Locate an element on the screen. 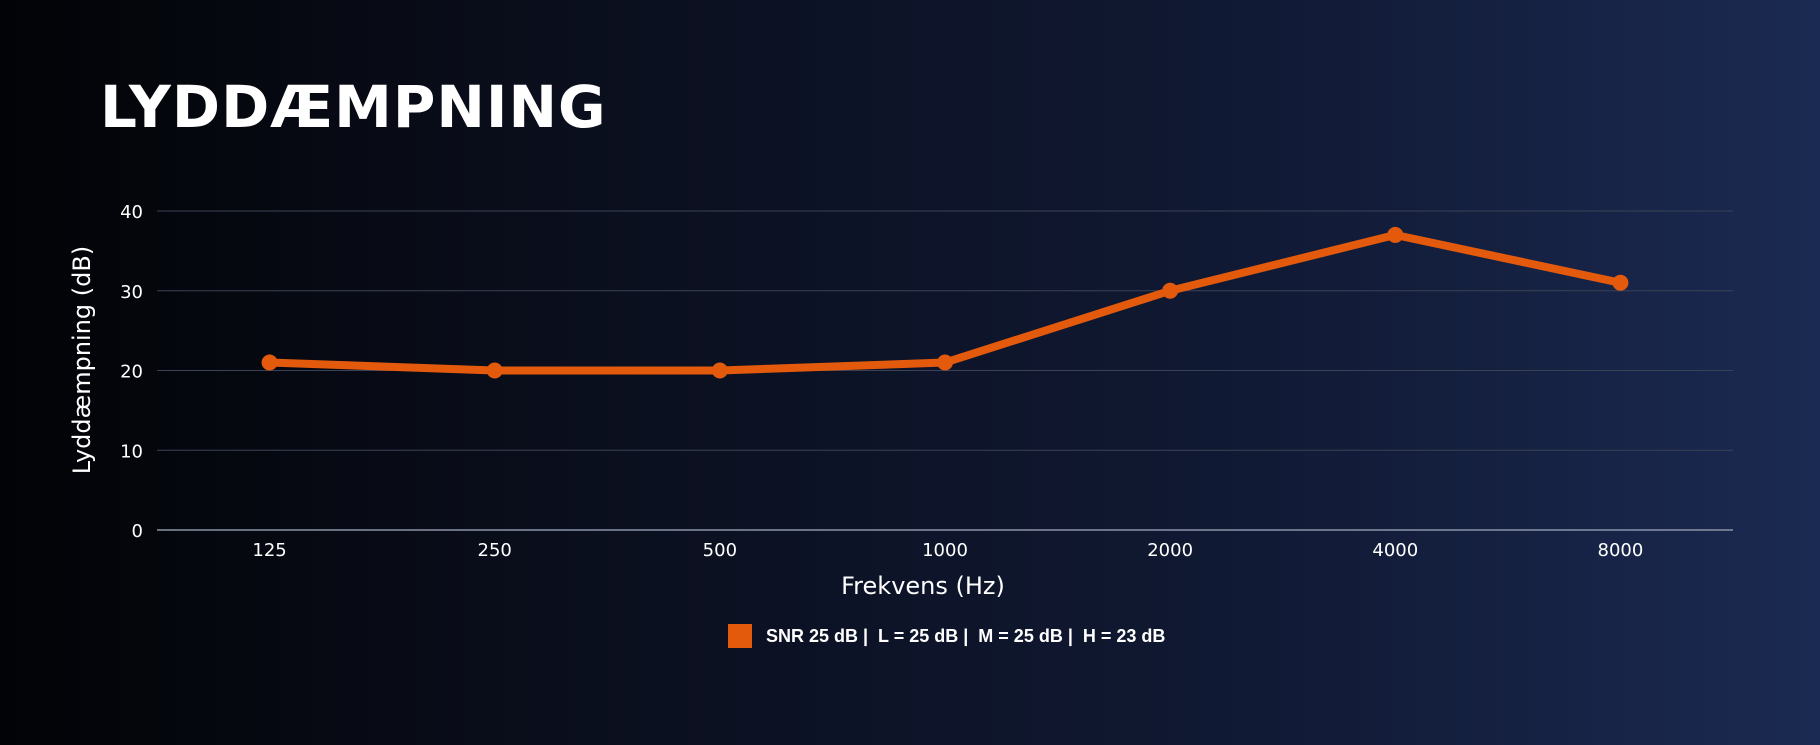 The width and height of the screenshot is (1820, 745). x-tick-label: 4000 is located at coordinates (1395, 550).